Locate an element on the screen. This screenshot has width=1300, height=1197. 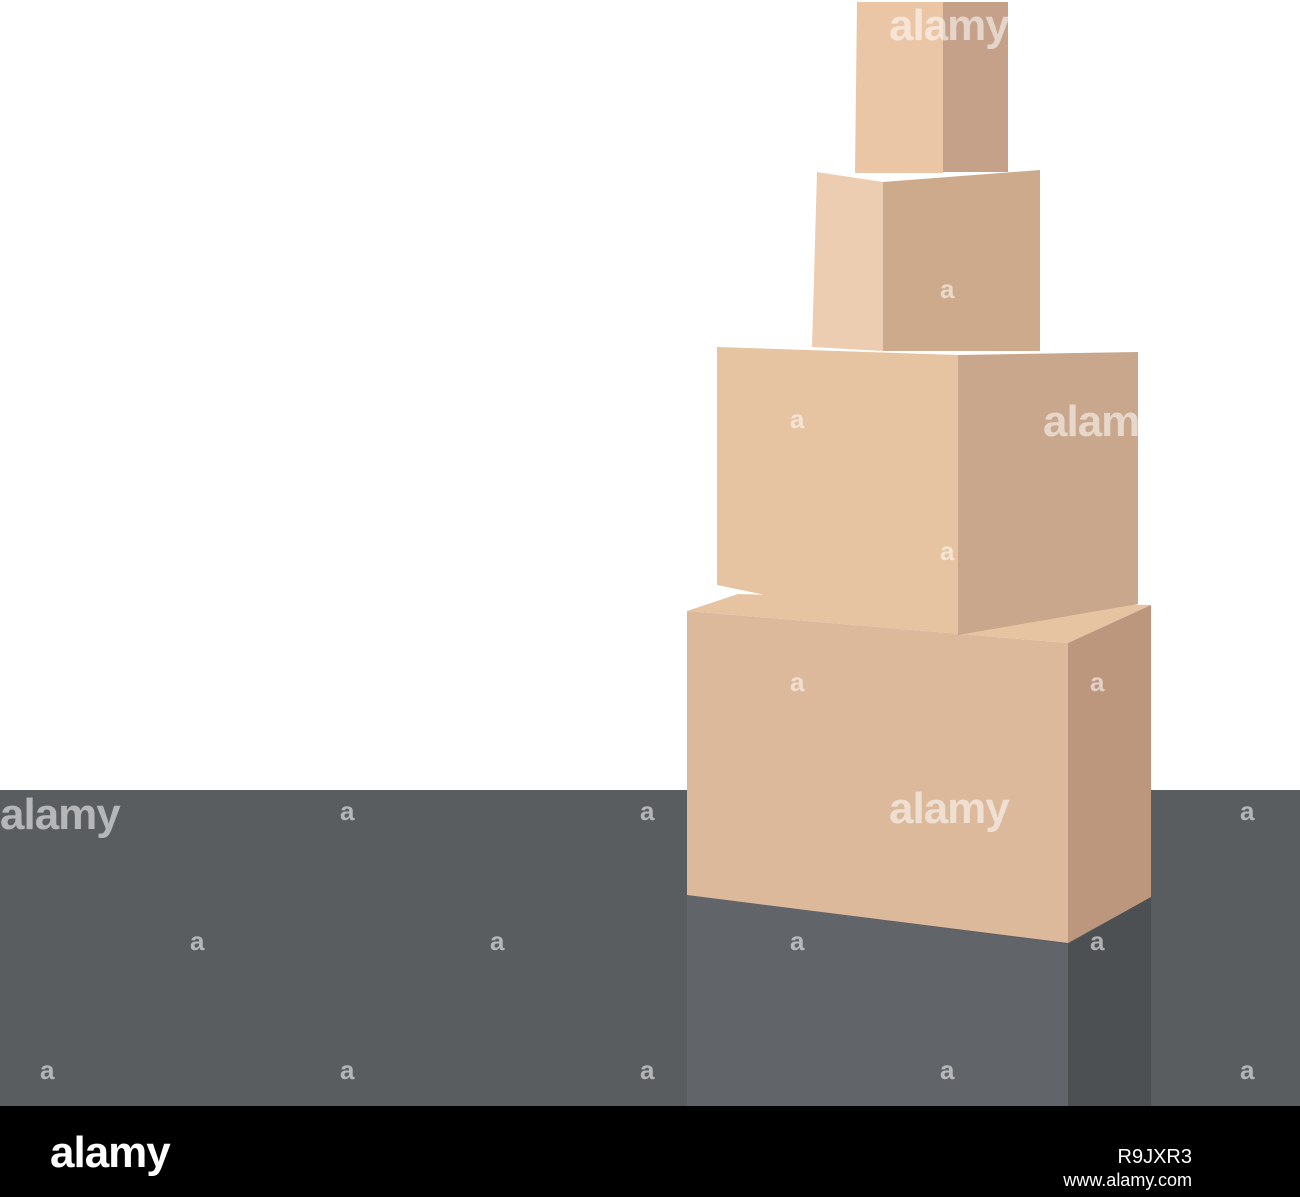
box-bottom is located at coordinates (919, 768).